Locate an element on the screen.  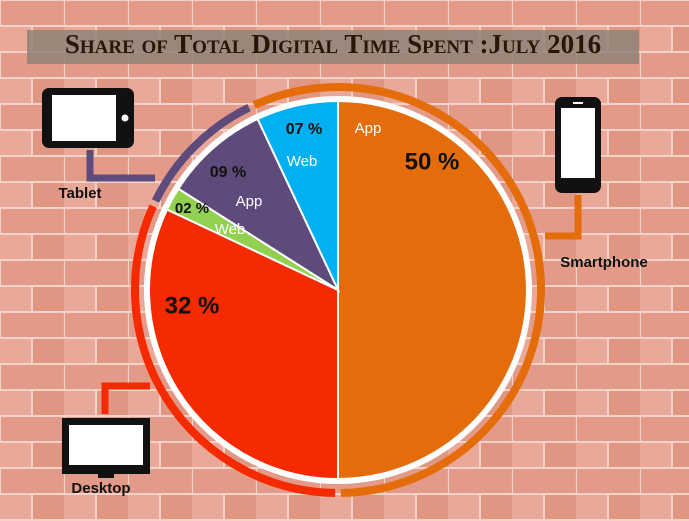
value-label: 50 % is located at coordinates (432, 161).